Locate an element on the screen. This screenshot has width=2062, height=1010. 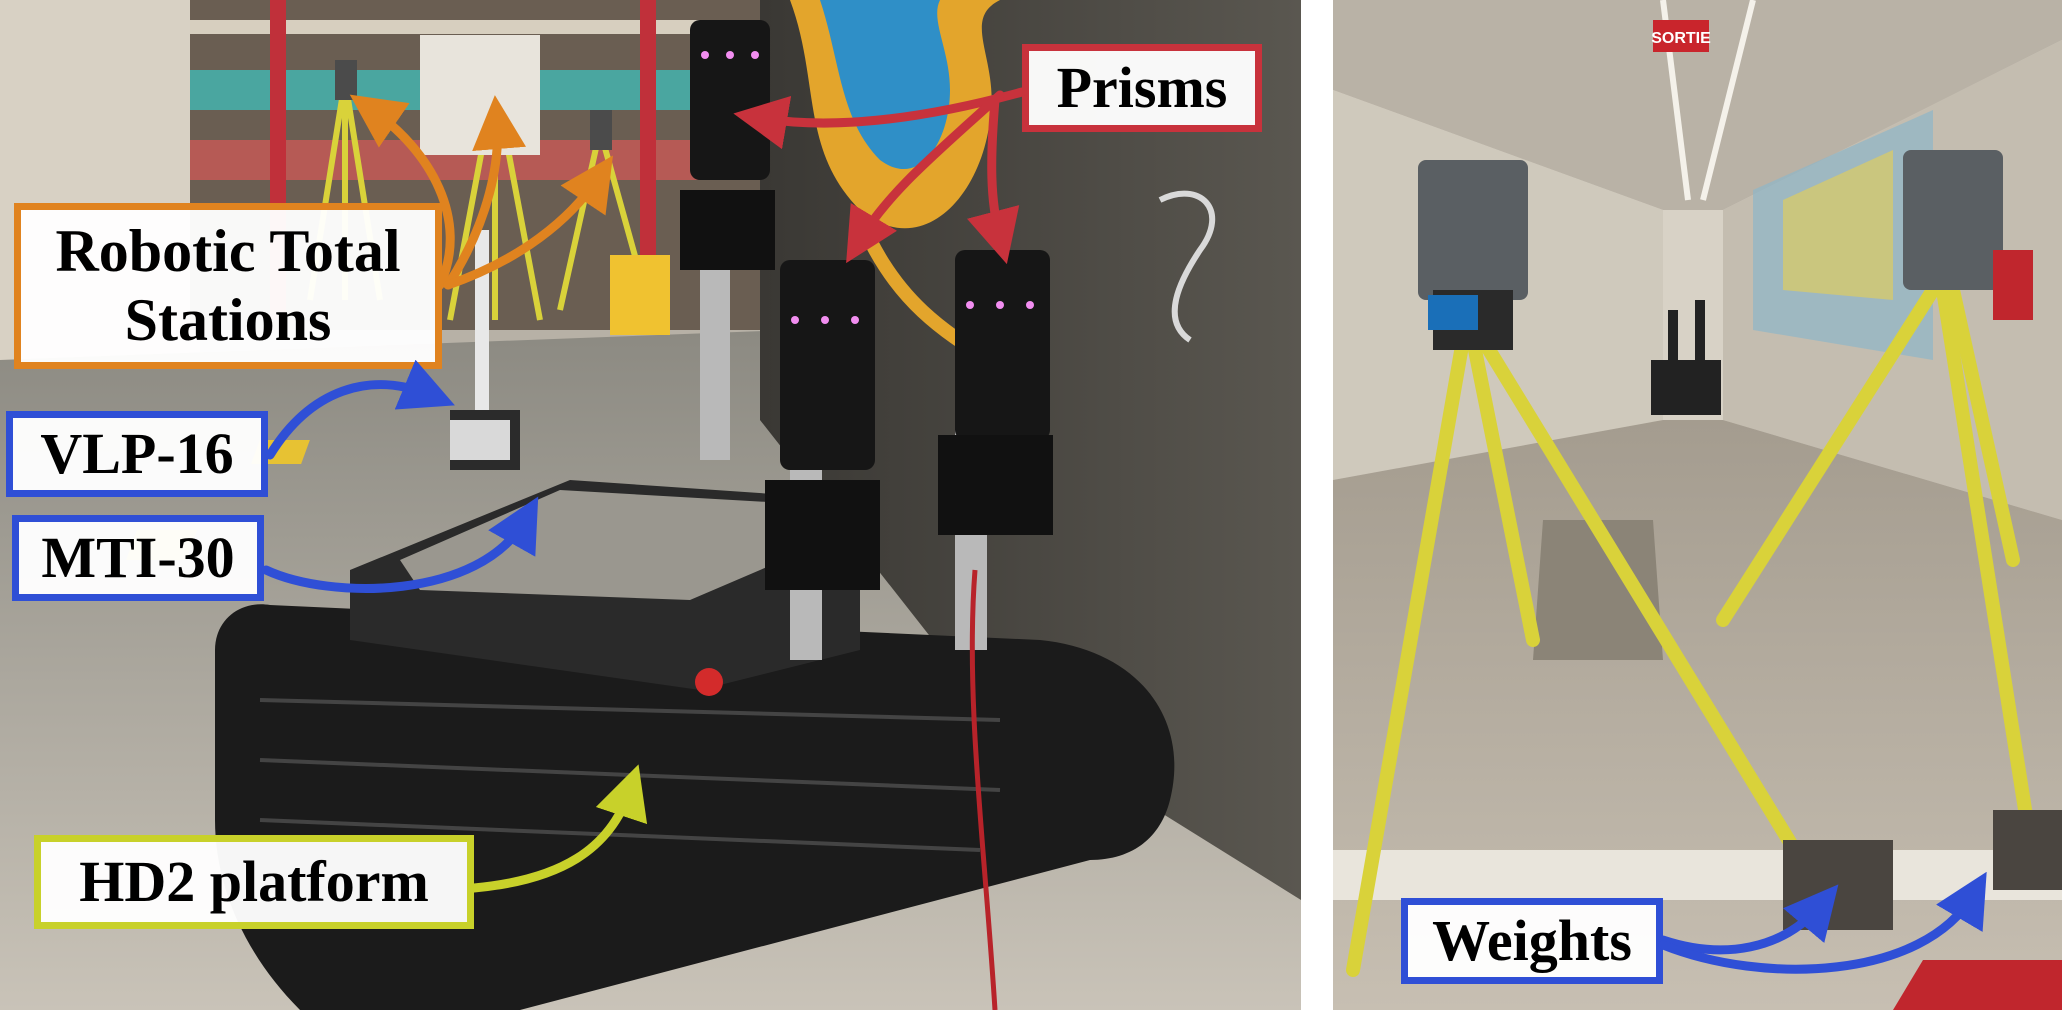
prisms-label: Prisms is located at coordinates (1142, 88).